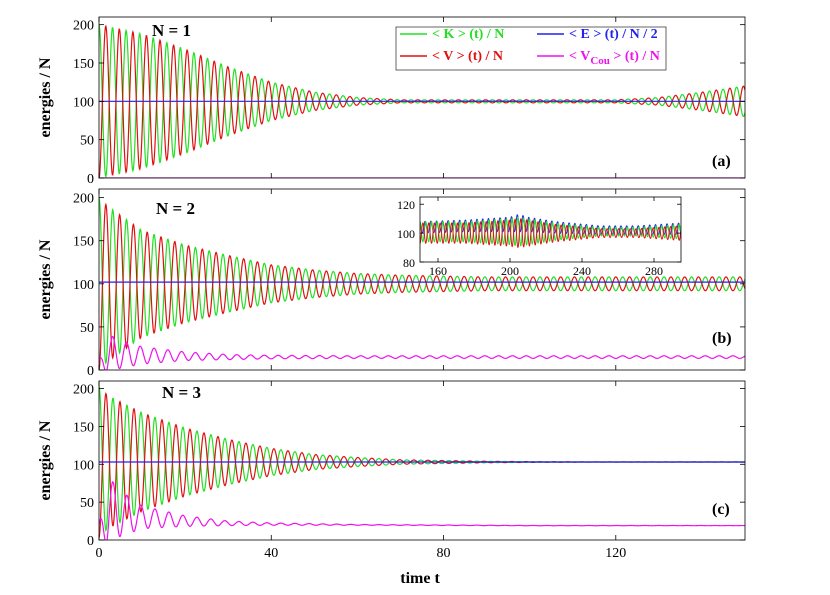  What do you see at coordinates (271, 553) in the screenshot?
I see `x-tick-label: 40` at bounding box center [271, 553].